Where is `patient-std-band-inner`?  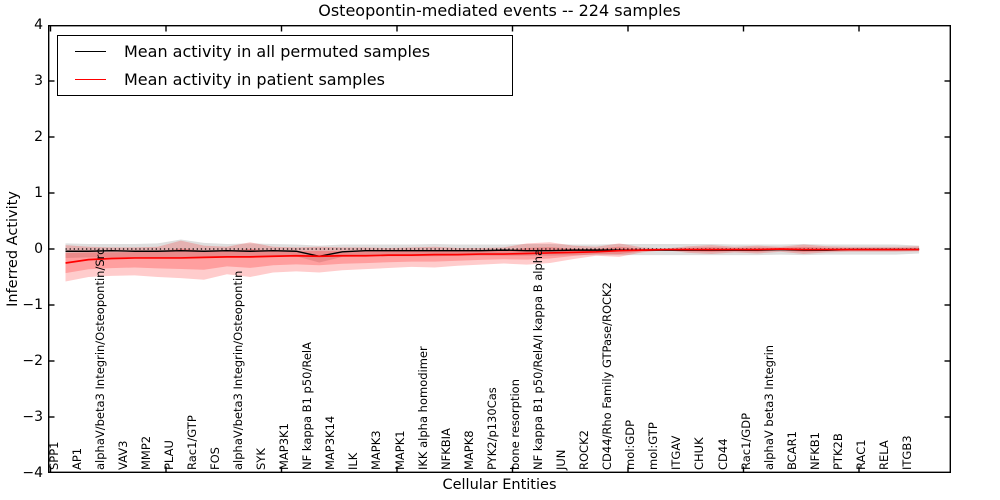
patient-std-band-inner is located at coordinates (492, 260).